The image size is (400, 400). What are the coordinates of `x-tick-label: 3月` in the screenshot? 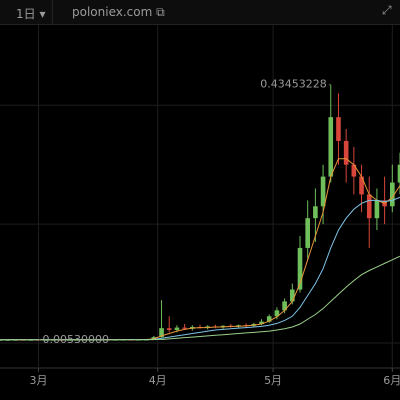 It's located at (38, 380).